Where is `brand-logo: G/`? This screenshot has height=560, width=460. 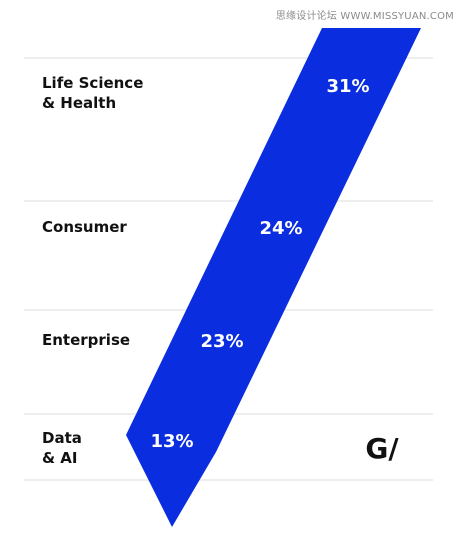 brand-logo: G/ is located at coordinates (382, 448).